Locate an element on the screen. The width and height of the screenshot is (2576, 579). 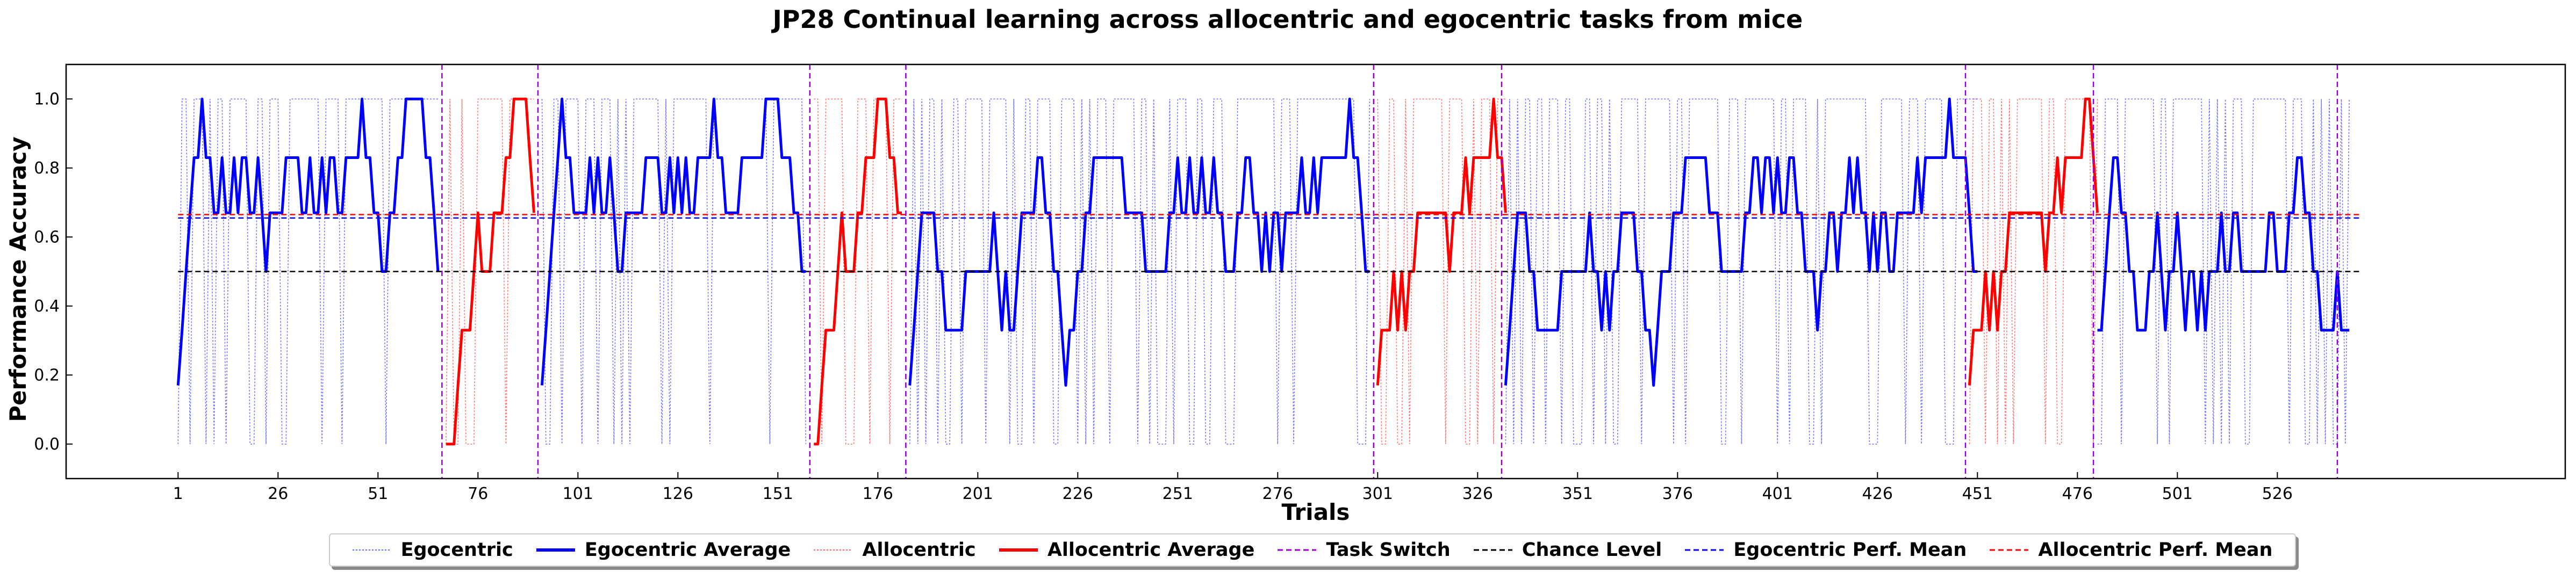
legend-swatch-chance-level is located at coordinates (1492, 550).